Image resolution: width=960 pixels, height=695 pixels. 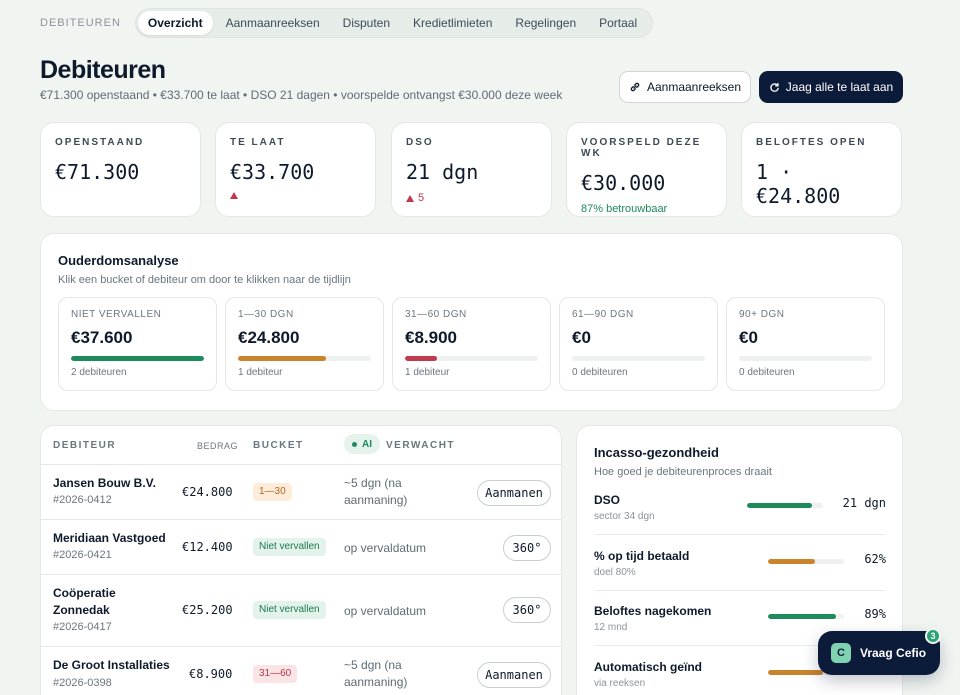 I want to click on assistant-button: C Vraag Cefio, so click(x=879, y=653).